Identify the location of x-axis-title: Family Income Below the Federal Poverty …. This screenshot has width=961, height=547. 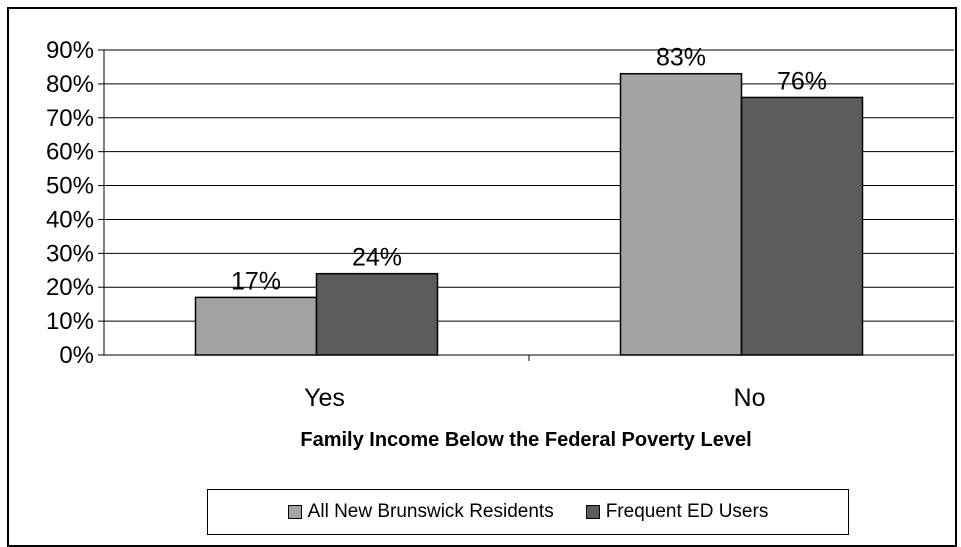
(525, 440).